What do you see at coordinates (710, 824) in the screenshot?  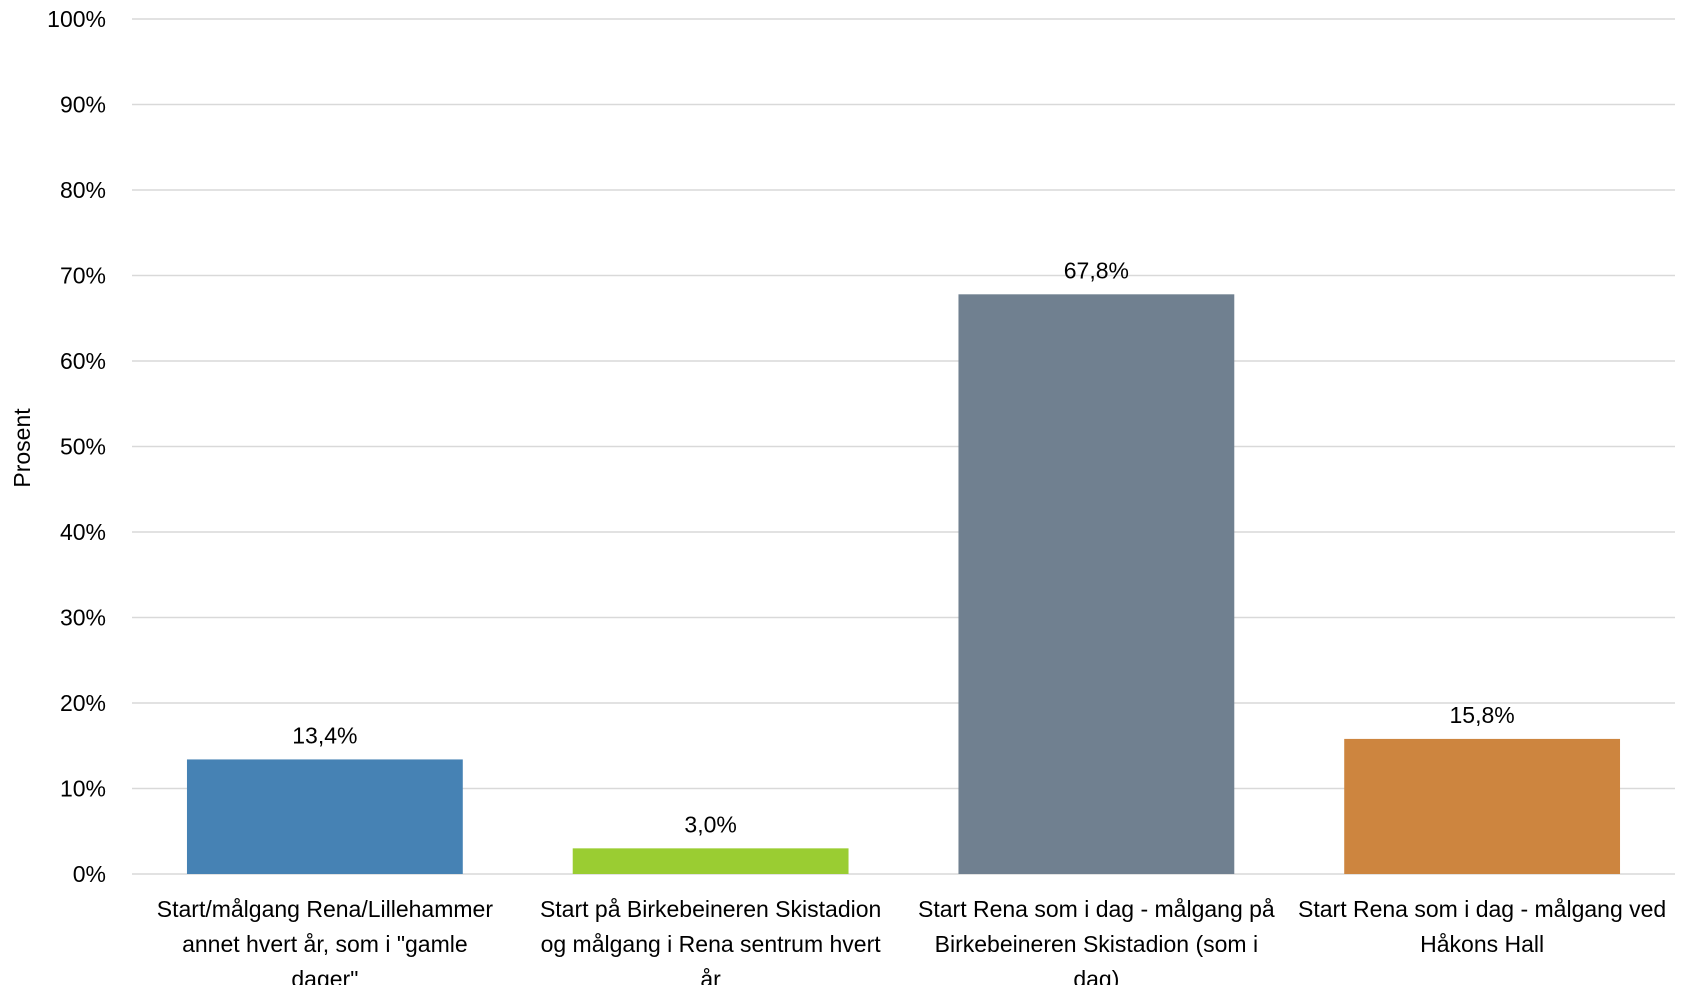 I see `bar-data-label: 3,0%` at bounding box center [710, 824].